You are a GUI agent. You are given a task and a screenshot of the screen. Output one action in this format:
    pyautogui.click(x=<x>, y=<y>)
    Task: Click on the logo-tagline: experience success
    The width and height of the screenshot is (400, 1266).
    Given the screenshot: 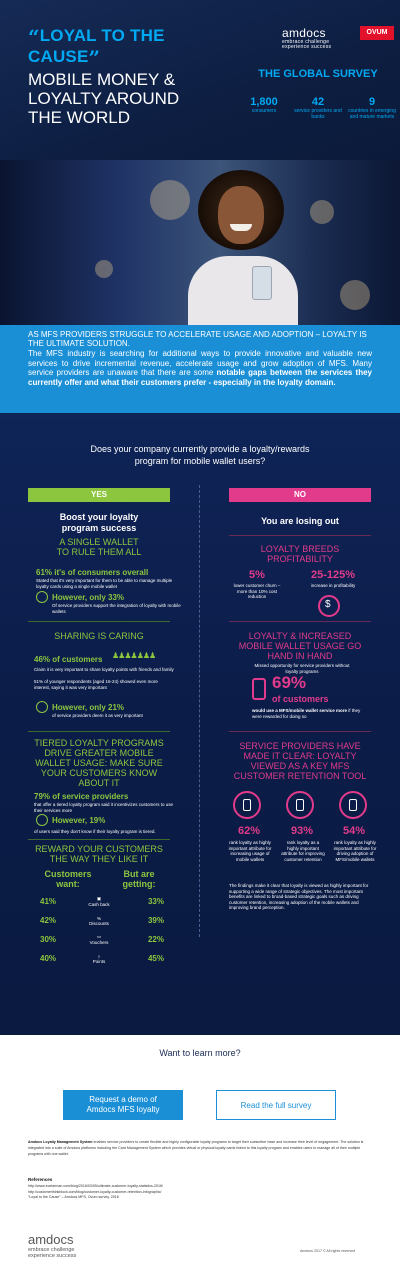 What is the action you would take?
    pyautogui.click(x=52, y=1256)
    